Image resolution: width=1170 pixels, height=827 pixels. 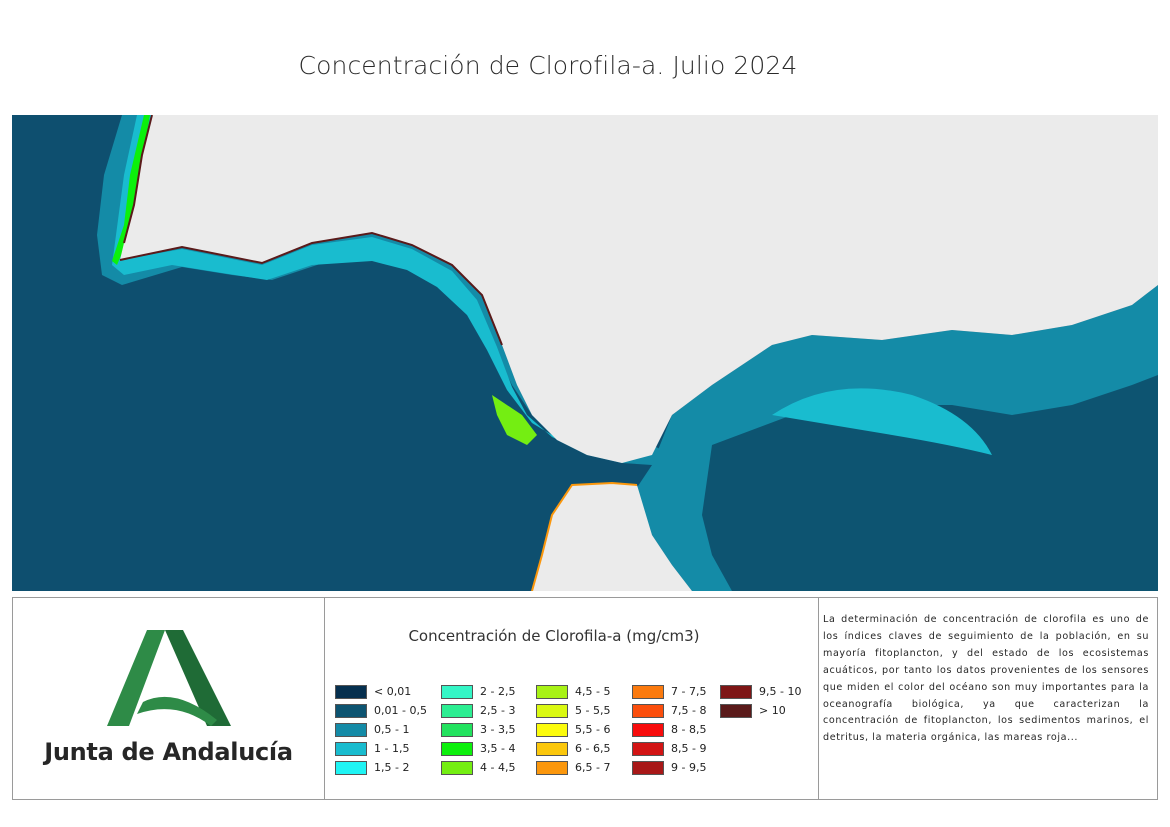 What do you see at coordinates (593, 710) in the screenshot?
I see `legend-label: 5 - 5,5` at bounding box center [593, 710].